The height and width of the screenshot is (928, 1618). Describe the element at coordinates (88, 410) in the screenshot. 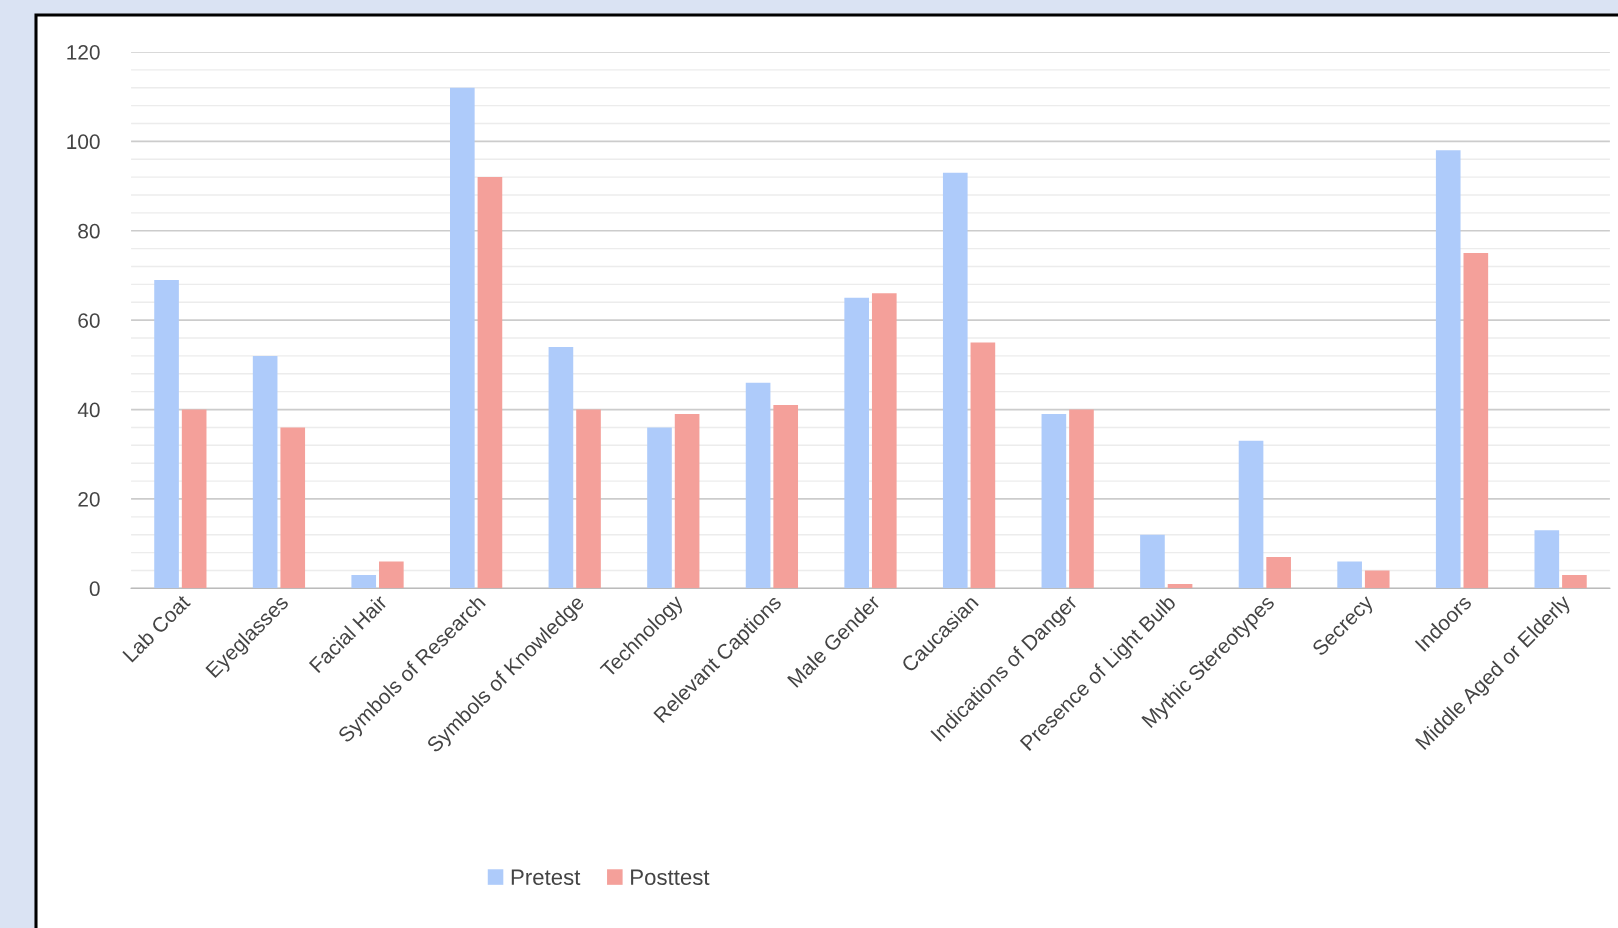

I see `y-tick-label: 40` at that location.